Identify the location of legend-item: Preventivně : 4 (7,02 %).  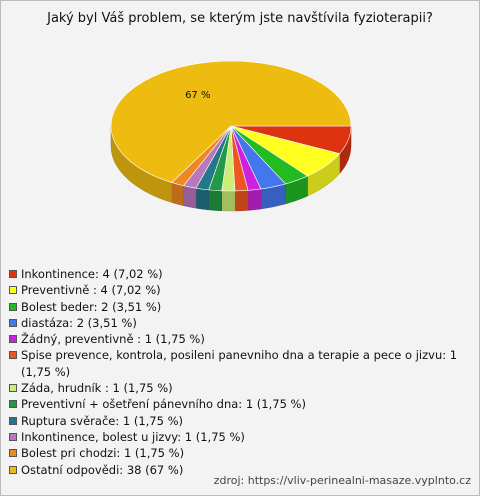
(241, 290).